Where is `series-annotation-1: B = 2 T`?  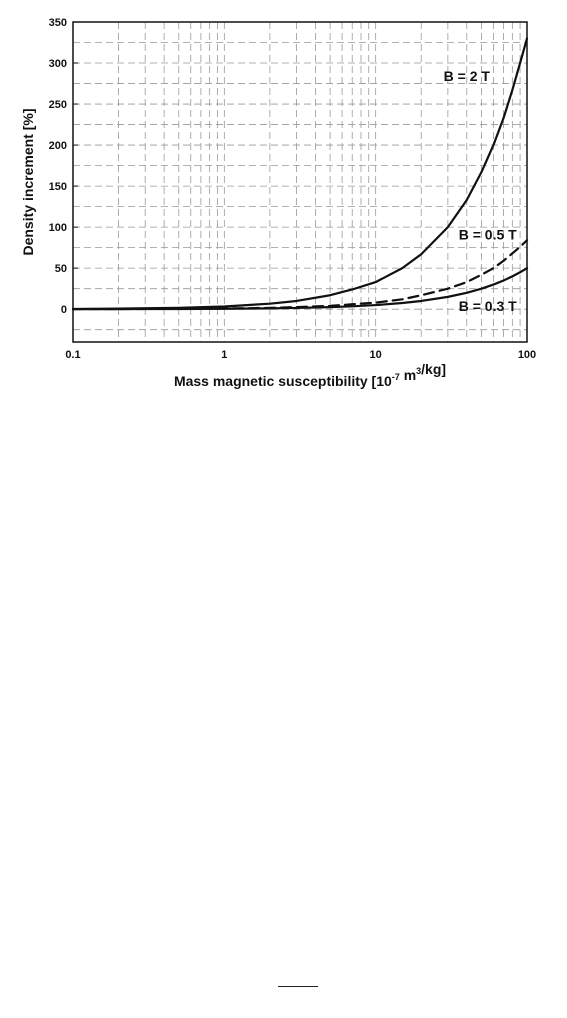
series-annotation-1: B = 2 T is located at coordinates (467, 76).